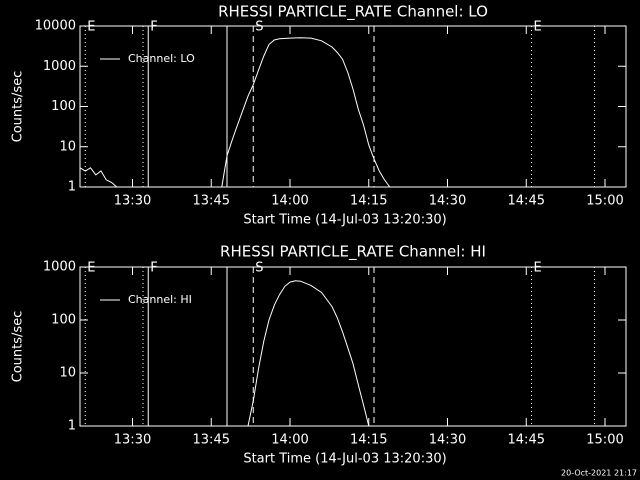 This screenshot has width=640, height=480. I want to click on data-line, so click(308, 353).